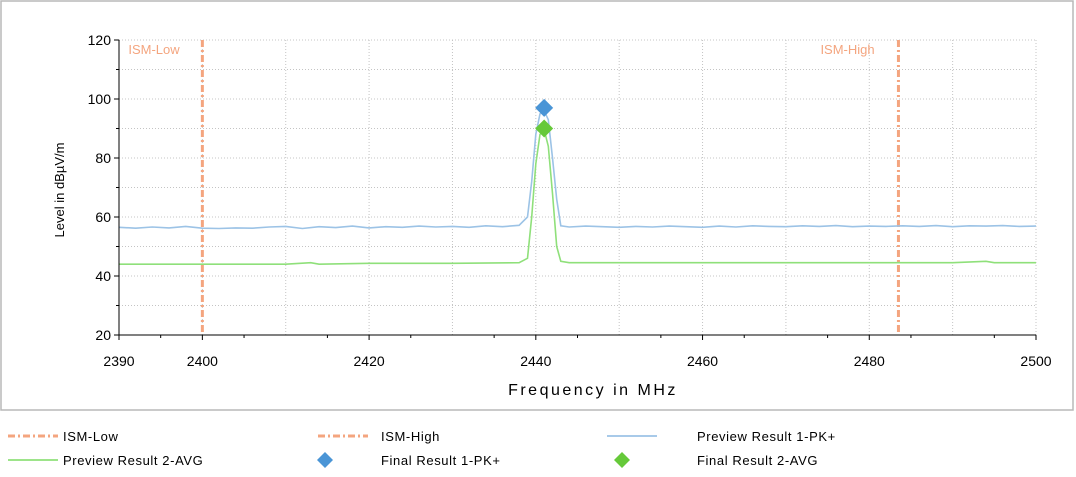 This screenshot has height=477, width=1076. I want to click on x-tick-label: 2460, so click(702, 361).